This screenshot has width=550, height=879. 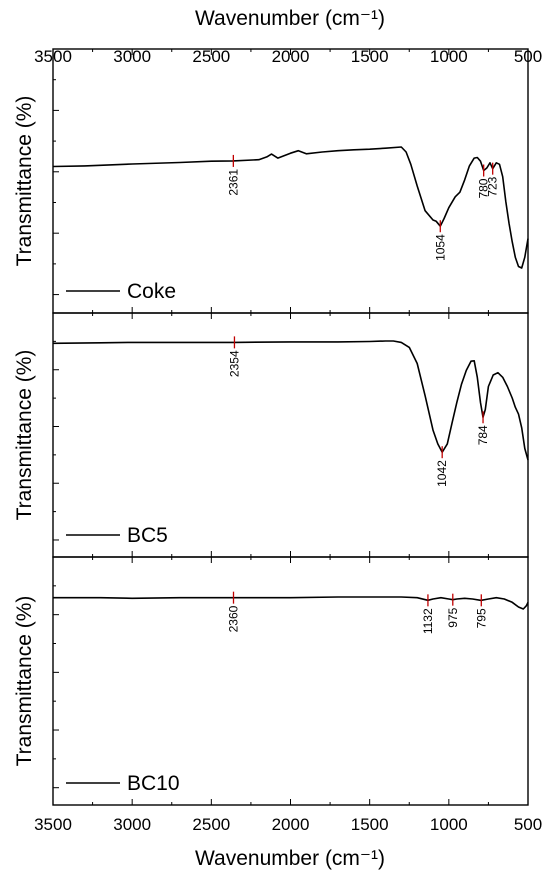 I want to click on series-line-coke, so click(x=290, y=207).